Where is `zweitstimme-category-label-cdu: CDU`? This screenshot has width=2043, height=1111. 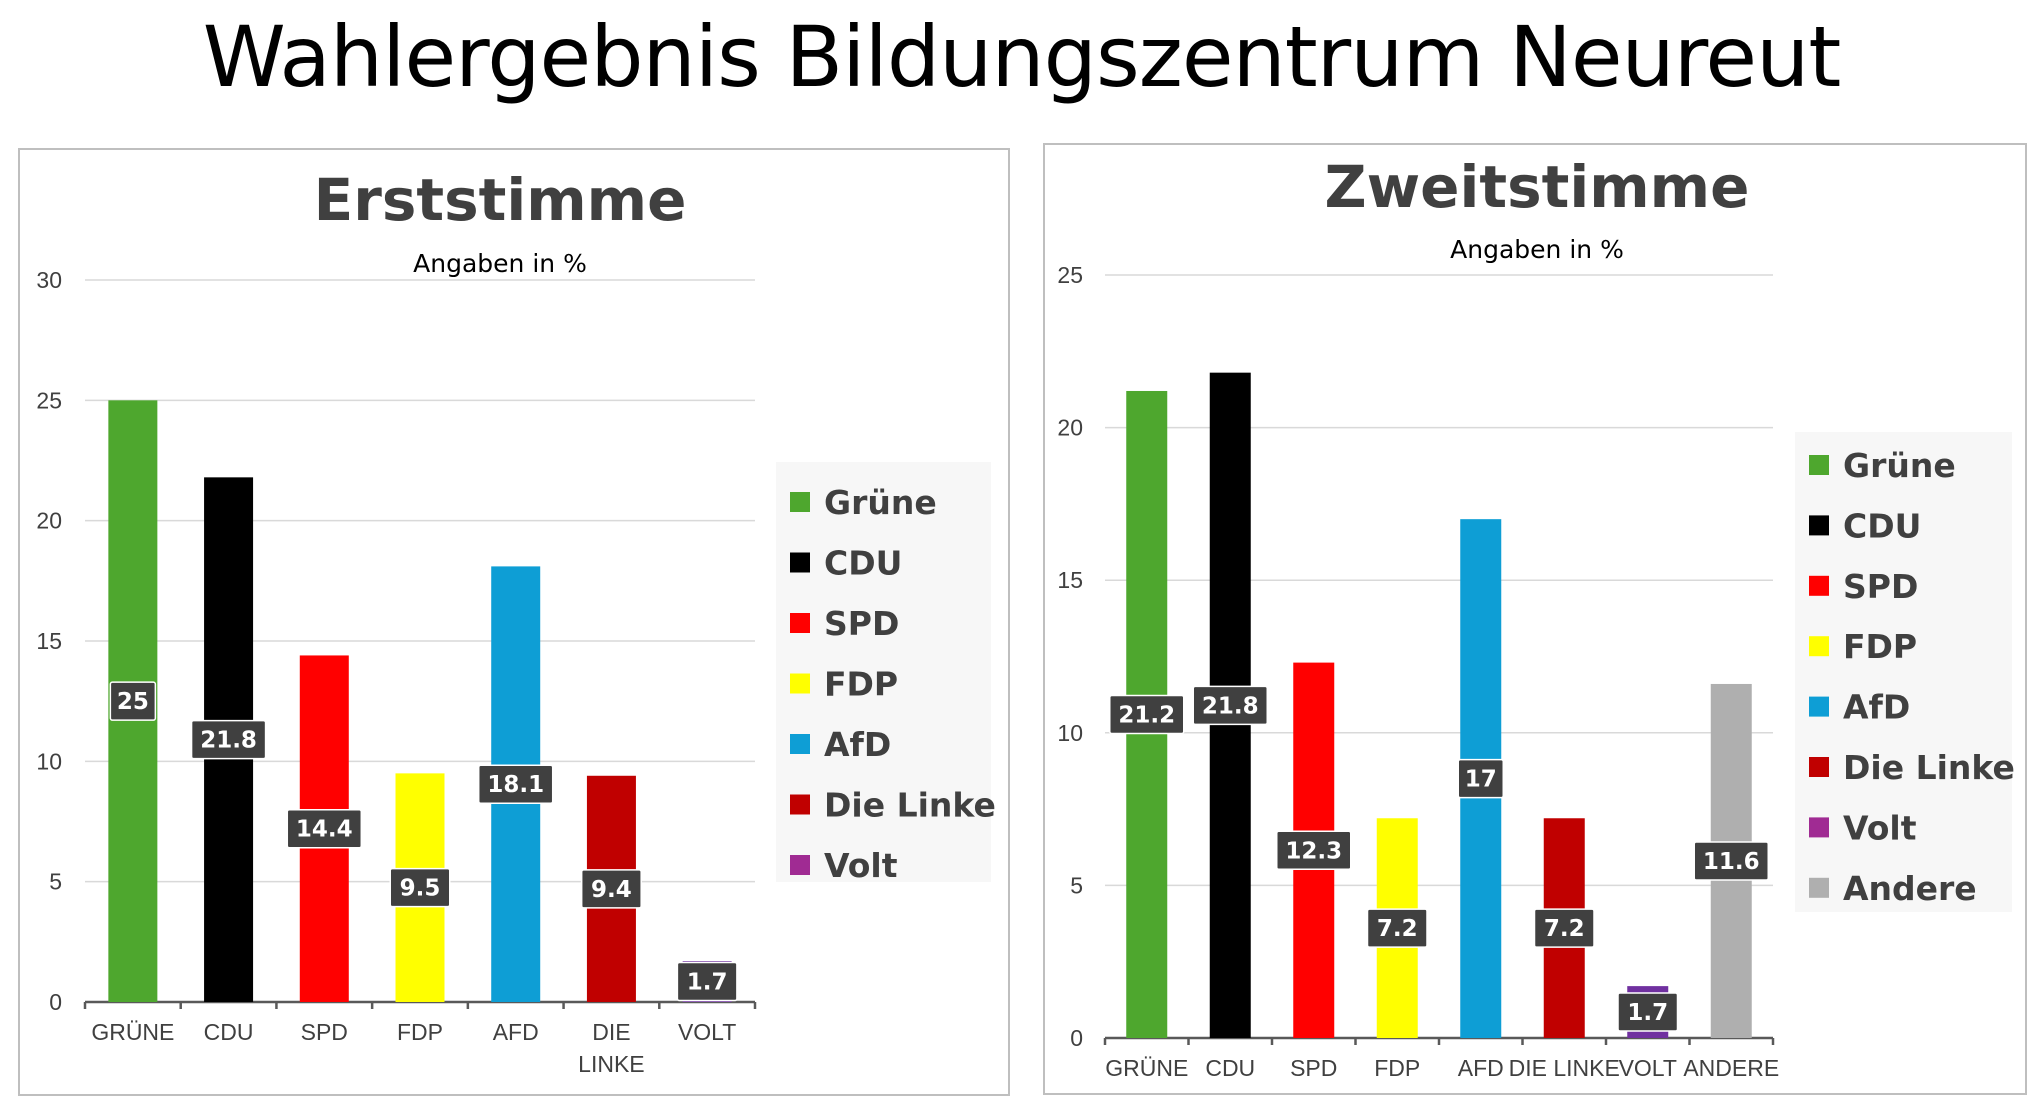 zweitstimme-category-label-cdu: CDU is located at coordinates (1230, 1068).